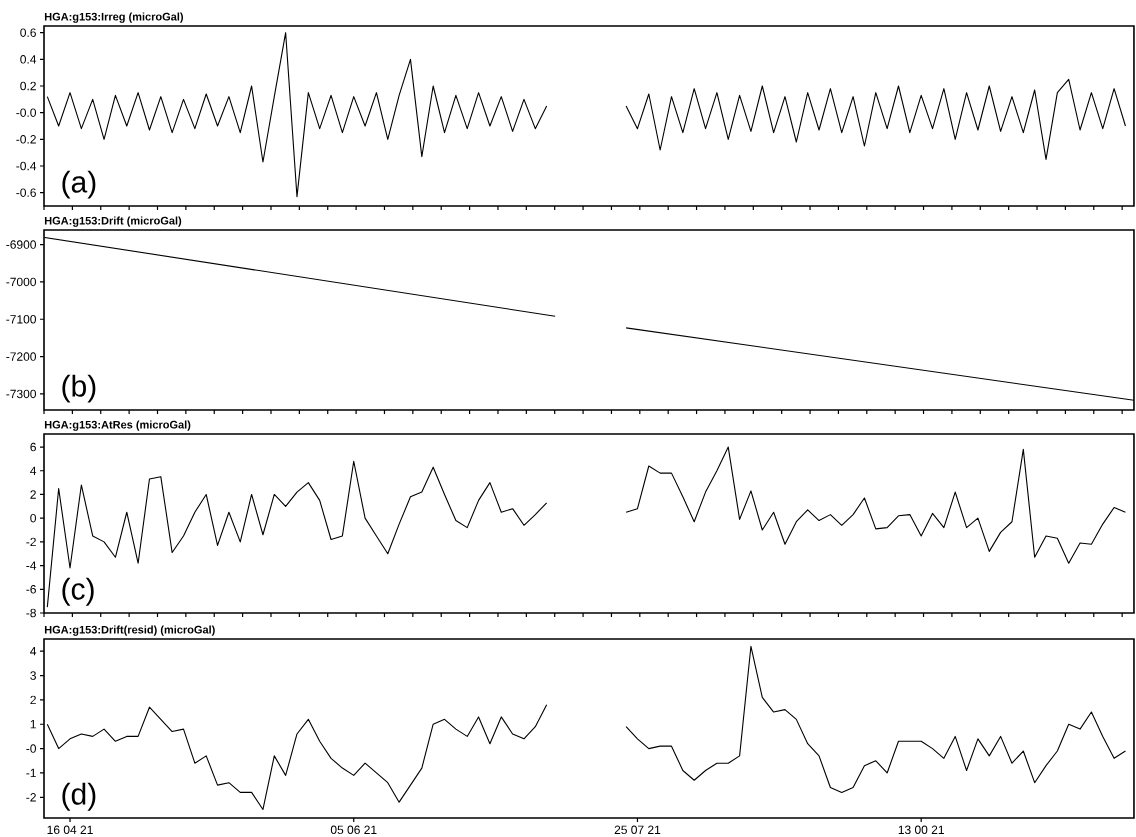 The width and height of the screenshot is (1136, 837). What do you see at coordinates (28, 59) in the screenshot?
I see `y-tick-label: 0.4` at bounding box center [28, 59].